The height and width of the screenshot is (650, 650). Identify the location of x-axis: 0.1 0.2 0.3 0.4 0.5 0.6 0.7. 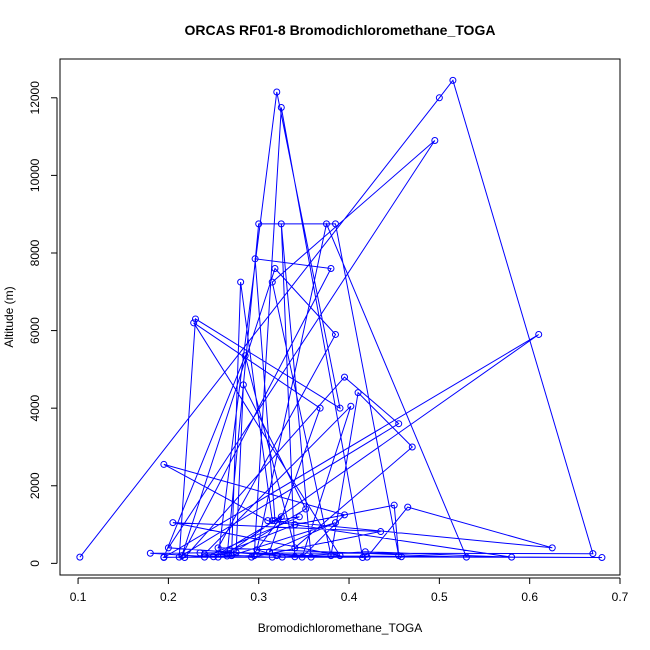
(349, 590).